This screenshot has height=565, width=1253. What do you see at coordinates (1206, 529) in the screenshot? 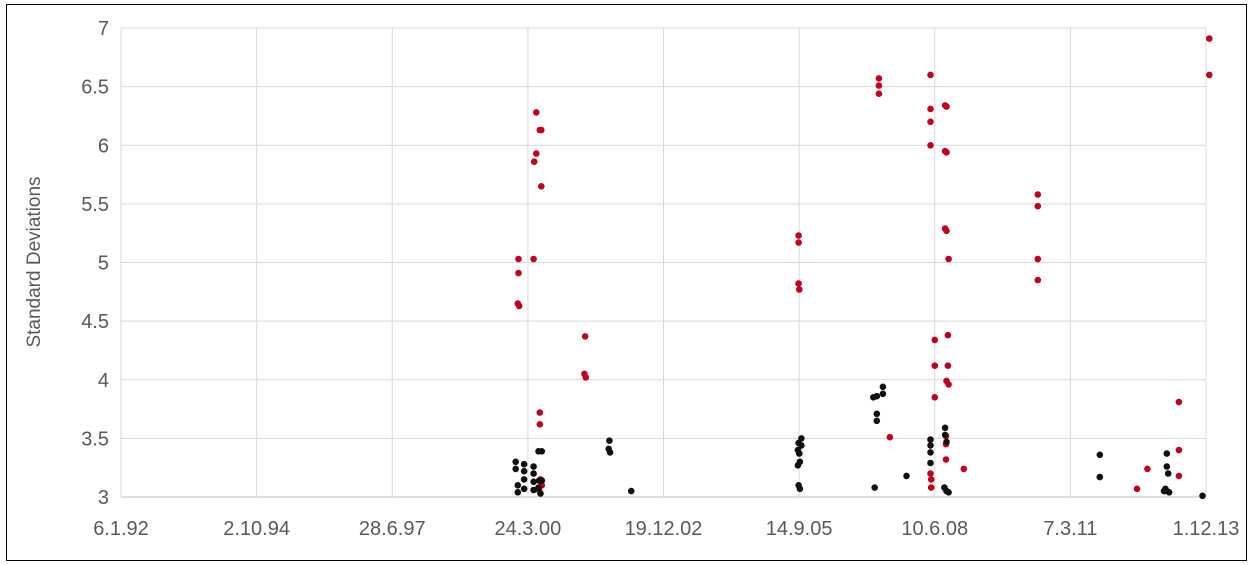
I see `x-tick-label: 1.12.13` at bounding box center [1206, 529].